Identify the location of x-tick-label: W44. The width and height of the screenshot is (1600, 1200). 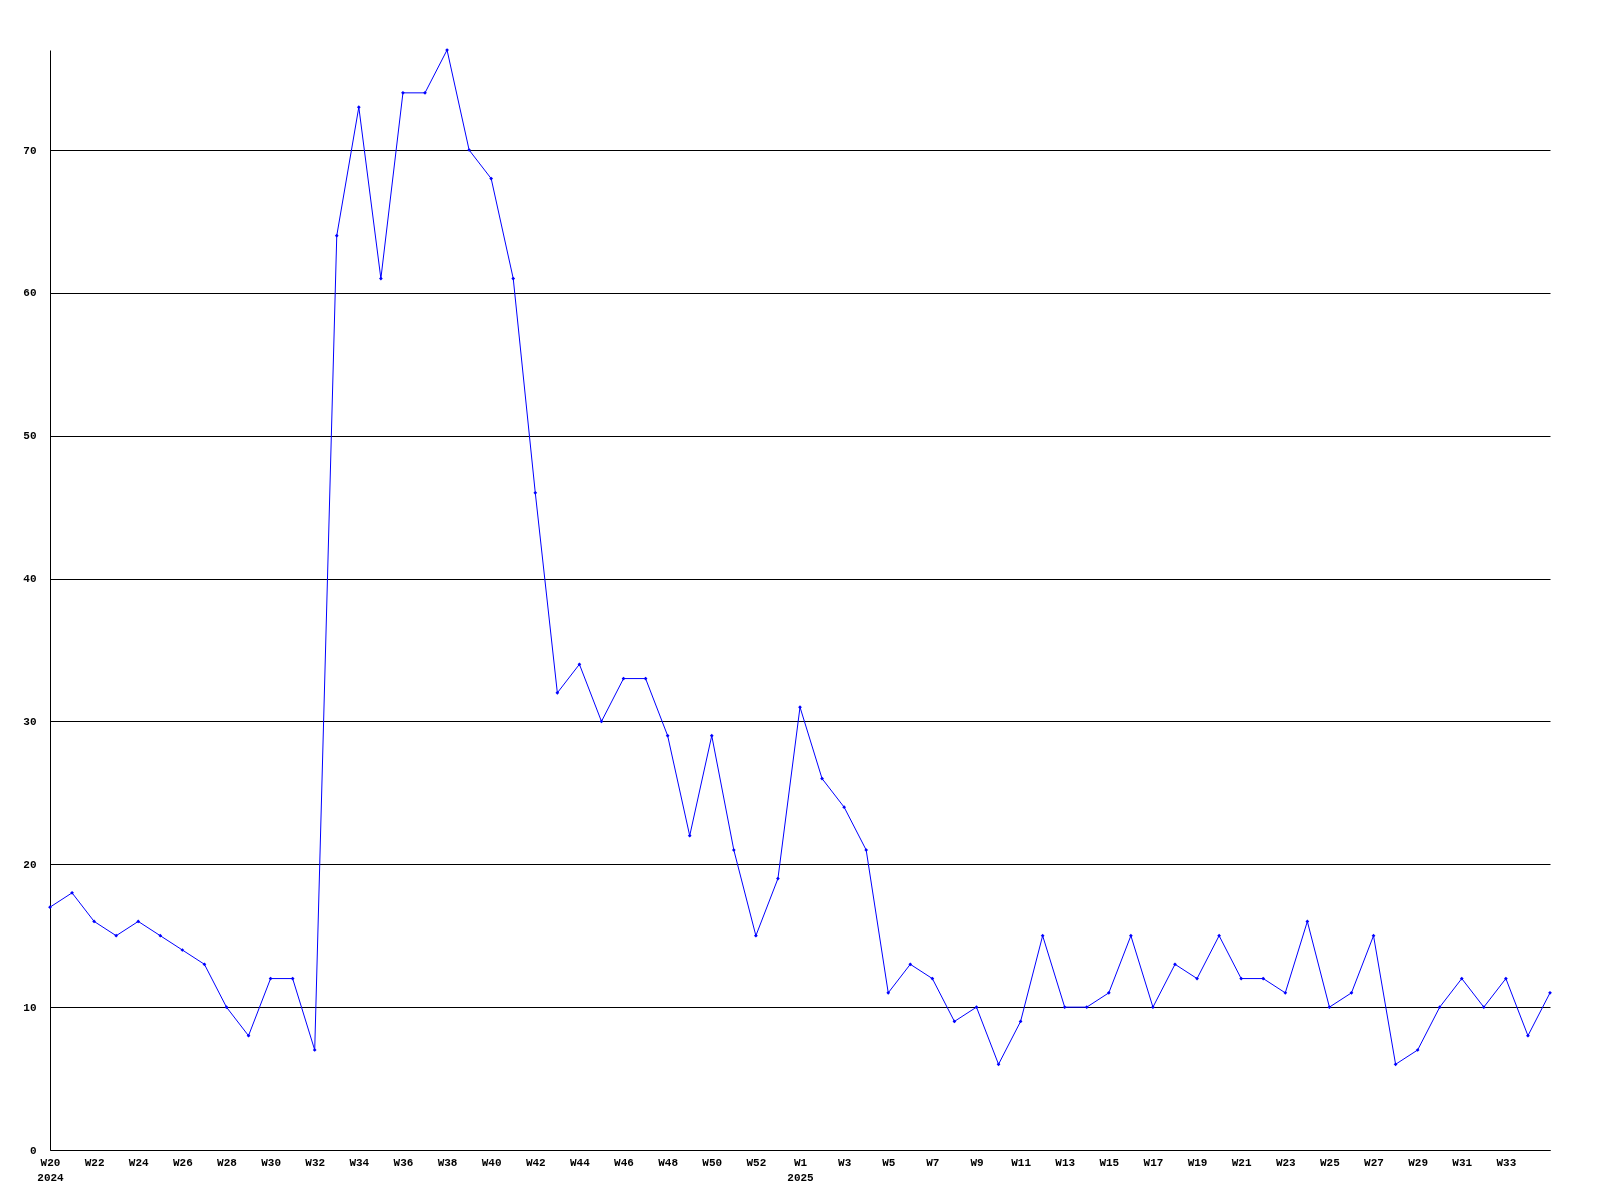
(580, 1162).